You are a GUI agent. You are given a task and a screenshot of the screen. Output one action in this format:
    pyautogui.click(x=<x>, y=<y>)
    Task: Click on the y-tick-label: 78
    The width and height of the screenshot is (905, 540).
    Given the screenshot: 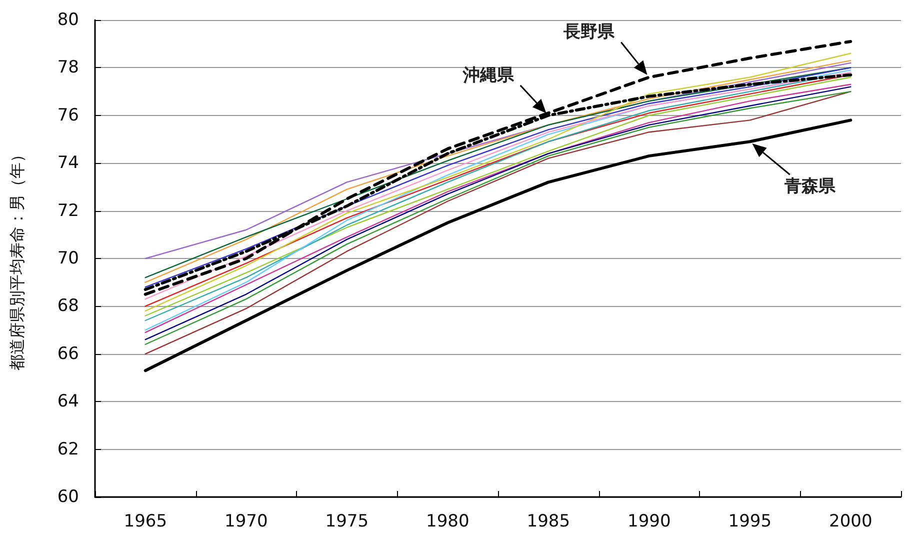 What is the action you would take?
    pyautogui.click(x=68, y=68)
    